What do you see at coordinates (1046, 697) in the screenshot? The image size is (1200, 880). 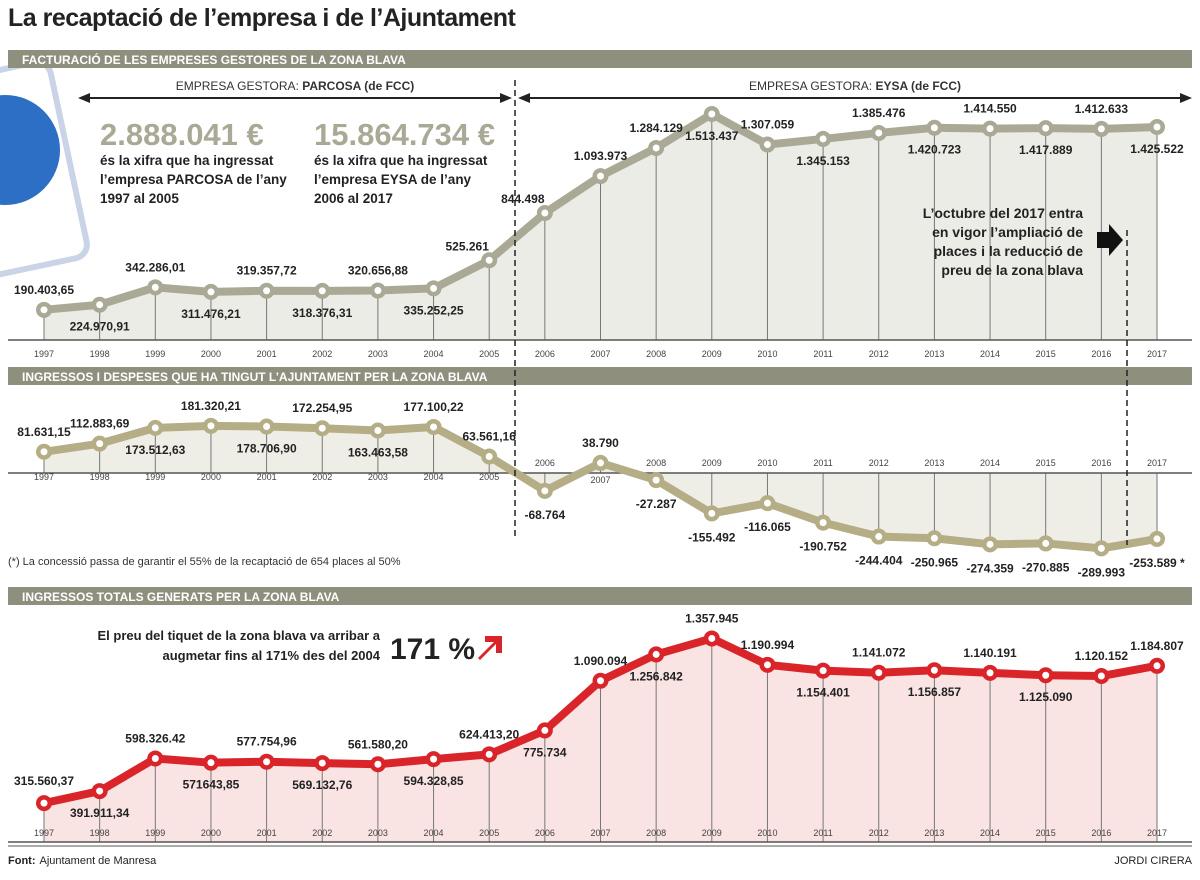 I see `panel3-data-label: 1.125.090` at bounding box center [1046, 697].